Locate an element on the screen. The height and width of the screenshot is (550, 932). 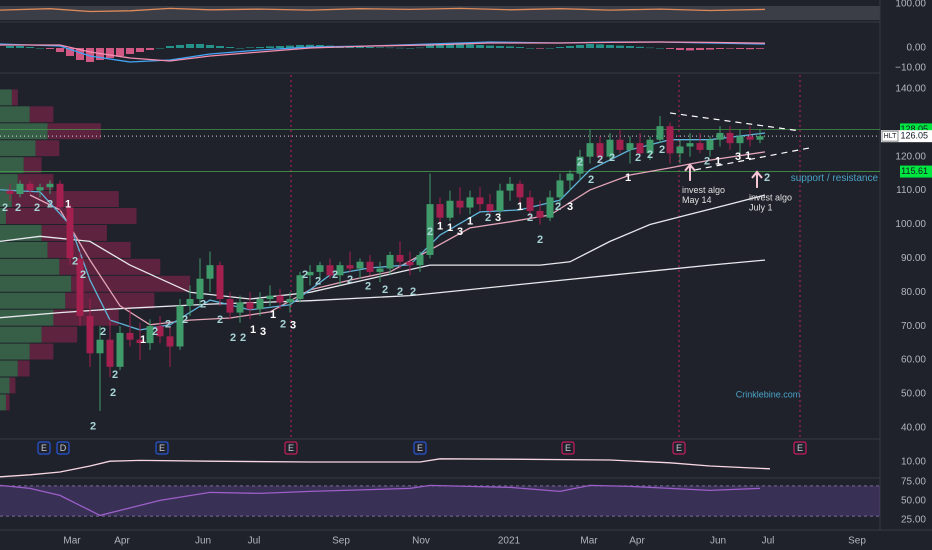
y-tick-label: 70.00 is located at coordinates (913, 326).